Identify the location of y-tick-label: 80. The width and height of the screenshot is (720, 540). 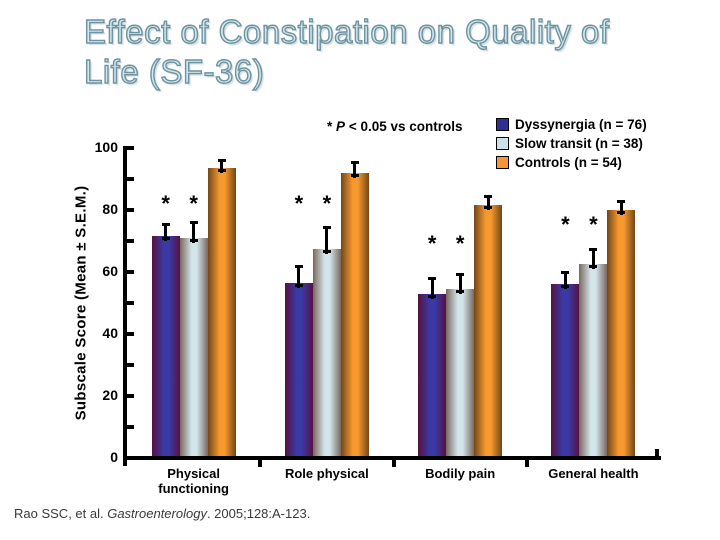
(110, 209).